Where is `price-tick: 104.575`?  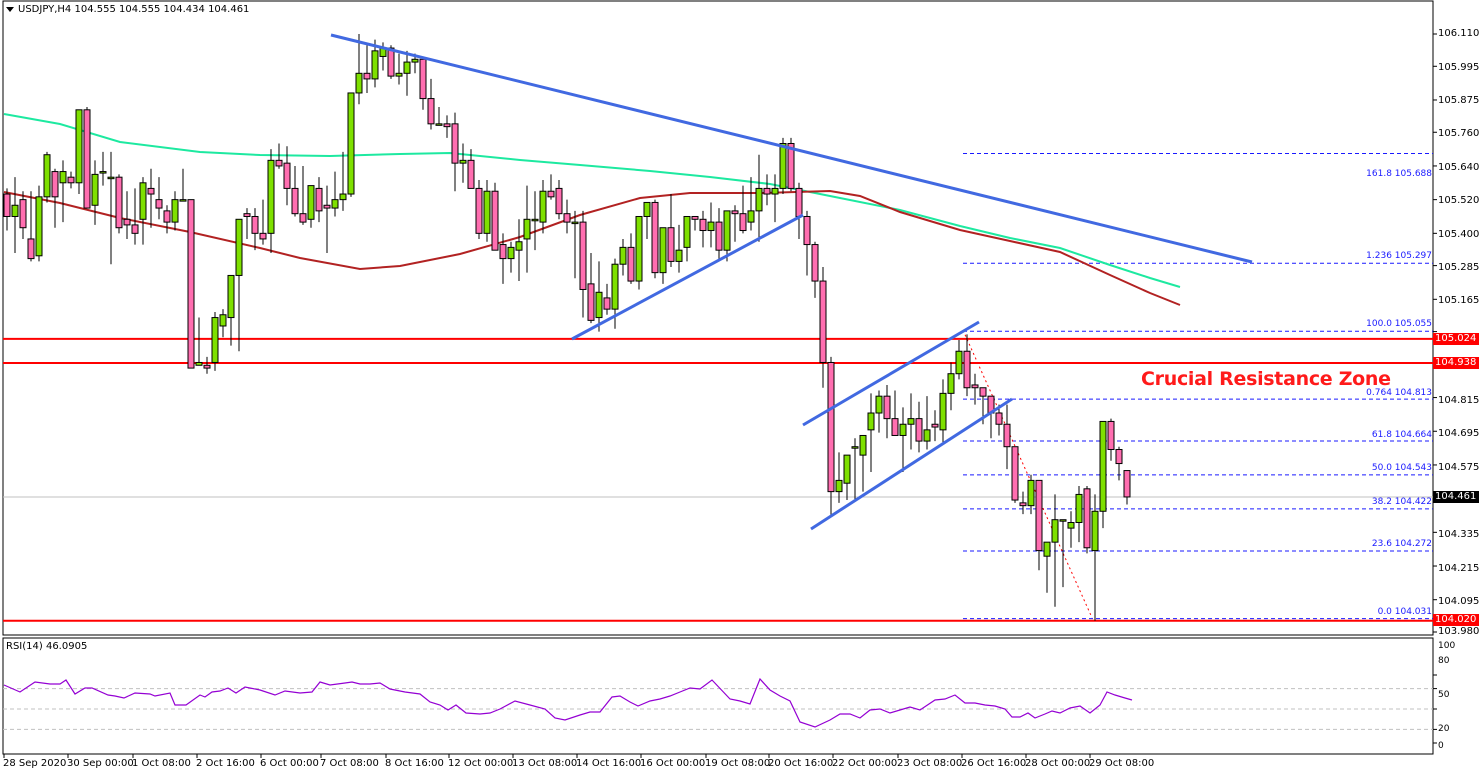 price-tick: 104.575 is located at coordinates (1459, 467).